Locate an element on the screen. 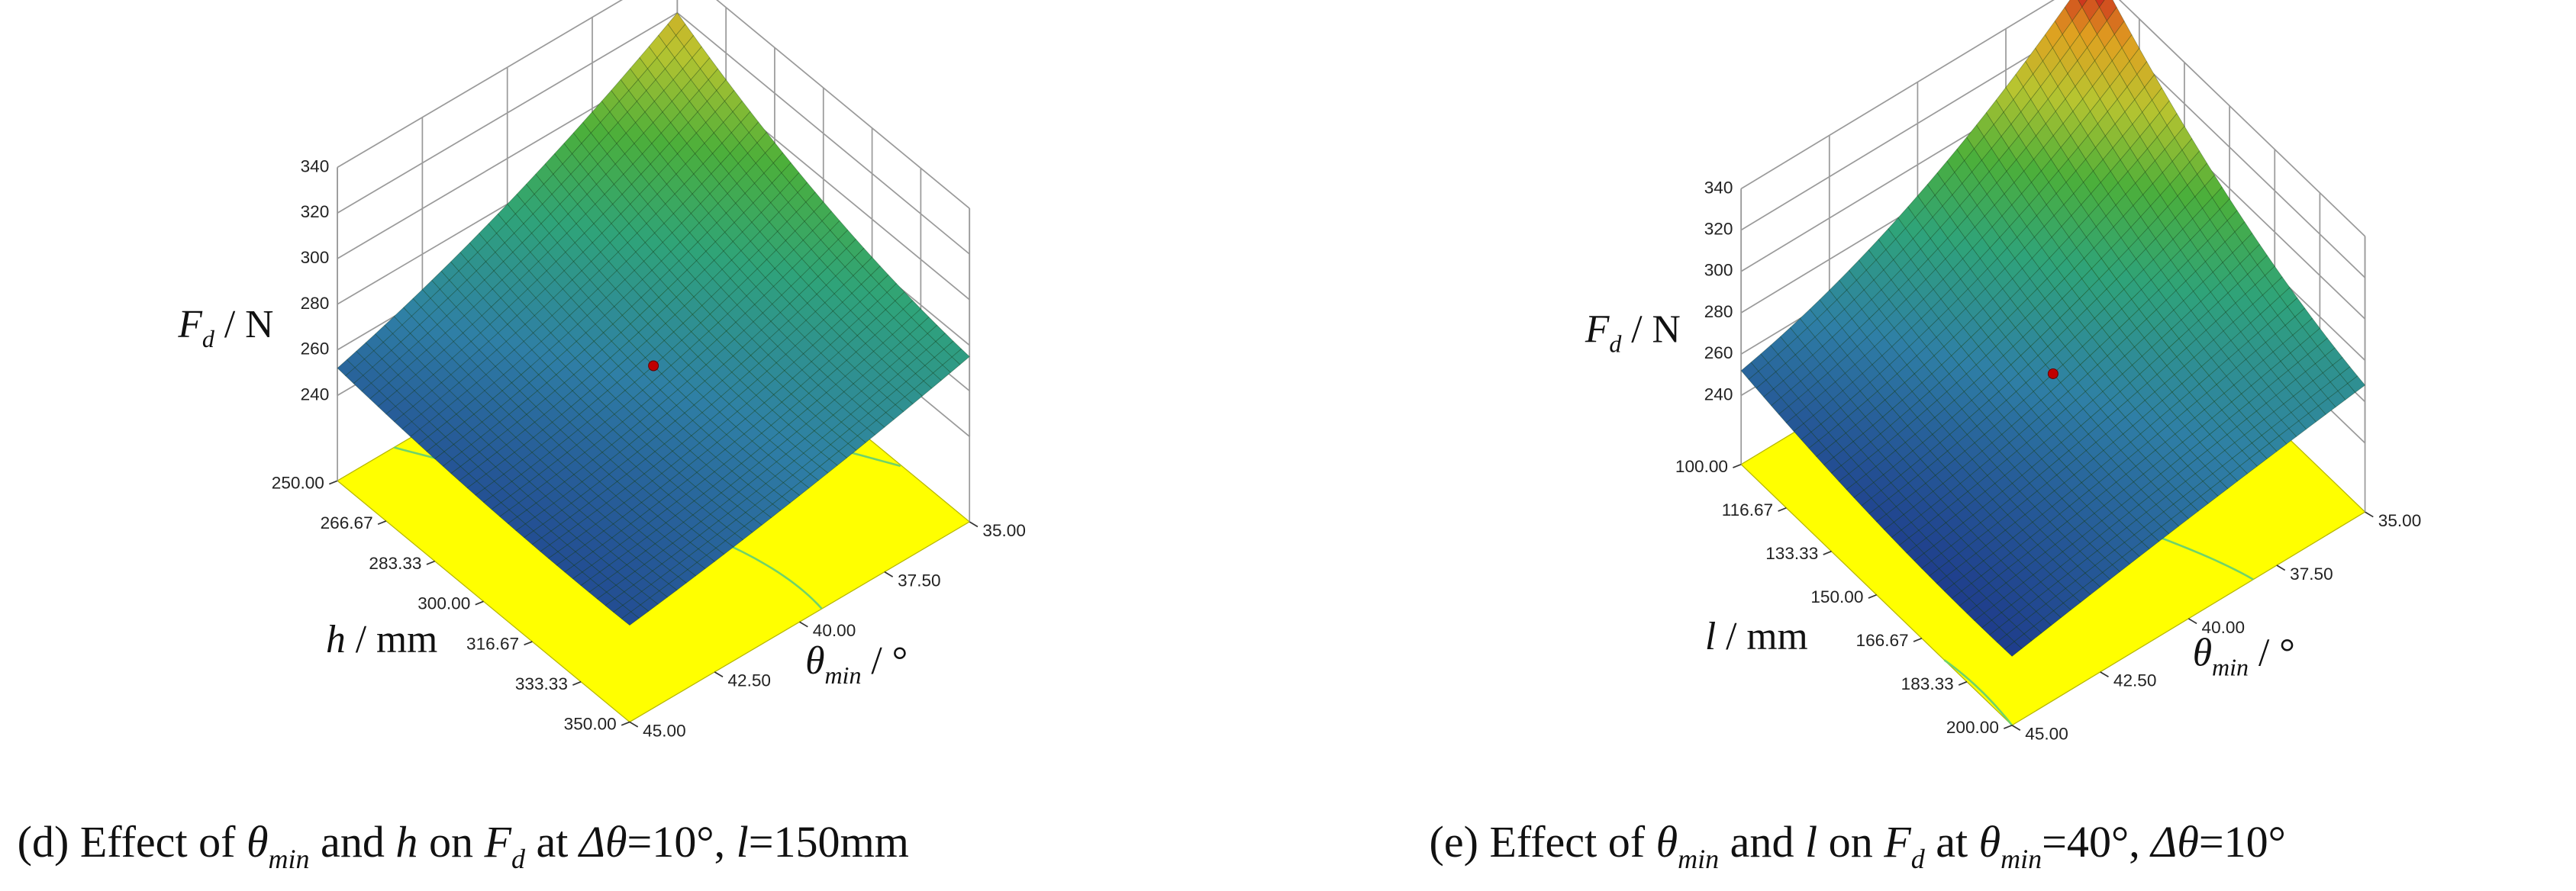 The height and width of the screenshot is (891, 2576). y-tick-label: 283.33 is located at coordinates (395, 563).